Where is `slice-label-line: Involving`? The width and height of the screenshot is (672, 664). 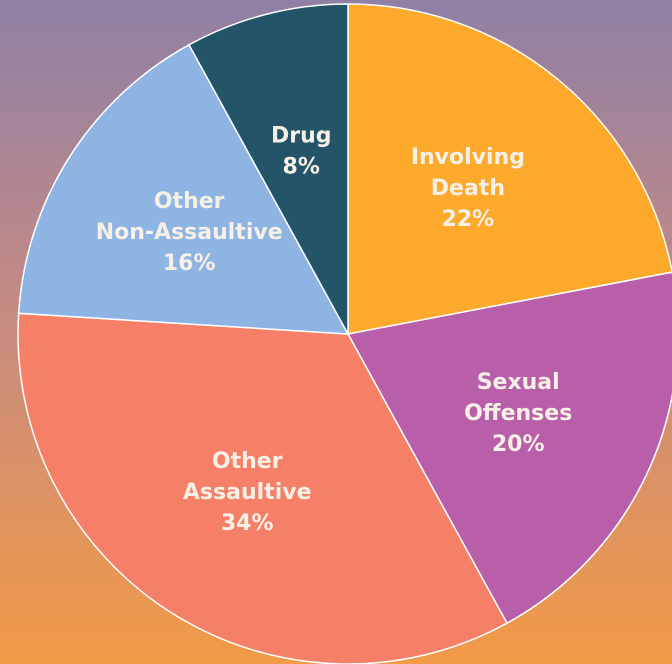
slice-label-line: Involving is located at coordinates (468, 157).